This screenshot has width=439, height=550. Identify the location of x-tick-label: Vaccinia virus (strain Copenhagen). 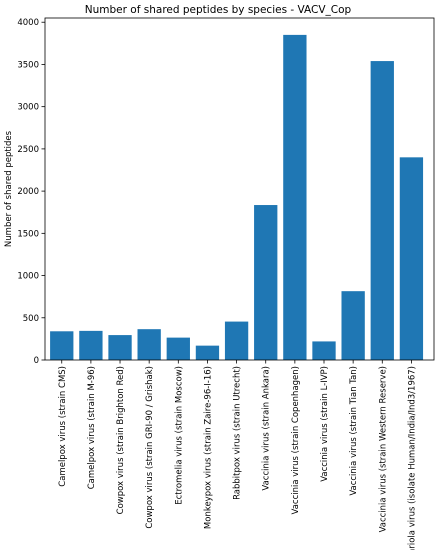
(296, 440).